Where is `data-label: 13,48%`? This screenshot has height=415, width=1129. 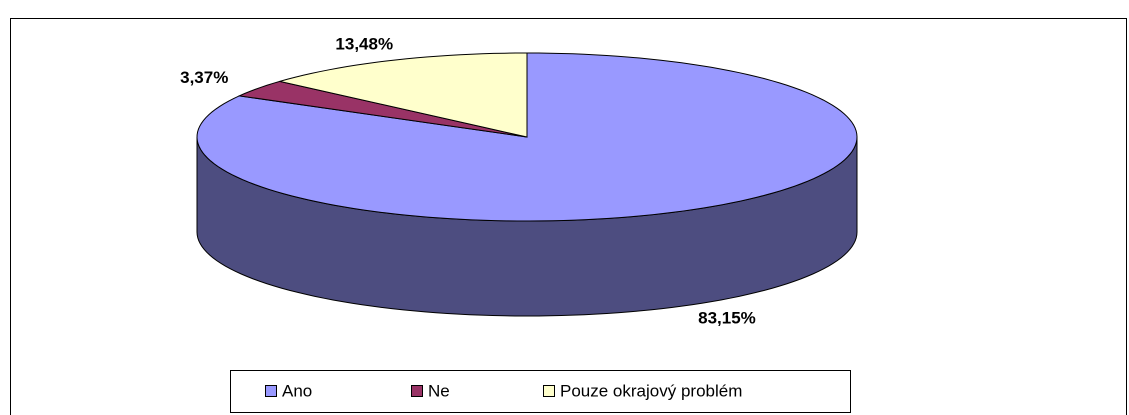 data-label: 13,48% is located at coordinates (364, 44).